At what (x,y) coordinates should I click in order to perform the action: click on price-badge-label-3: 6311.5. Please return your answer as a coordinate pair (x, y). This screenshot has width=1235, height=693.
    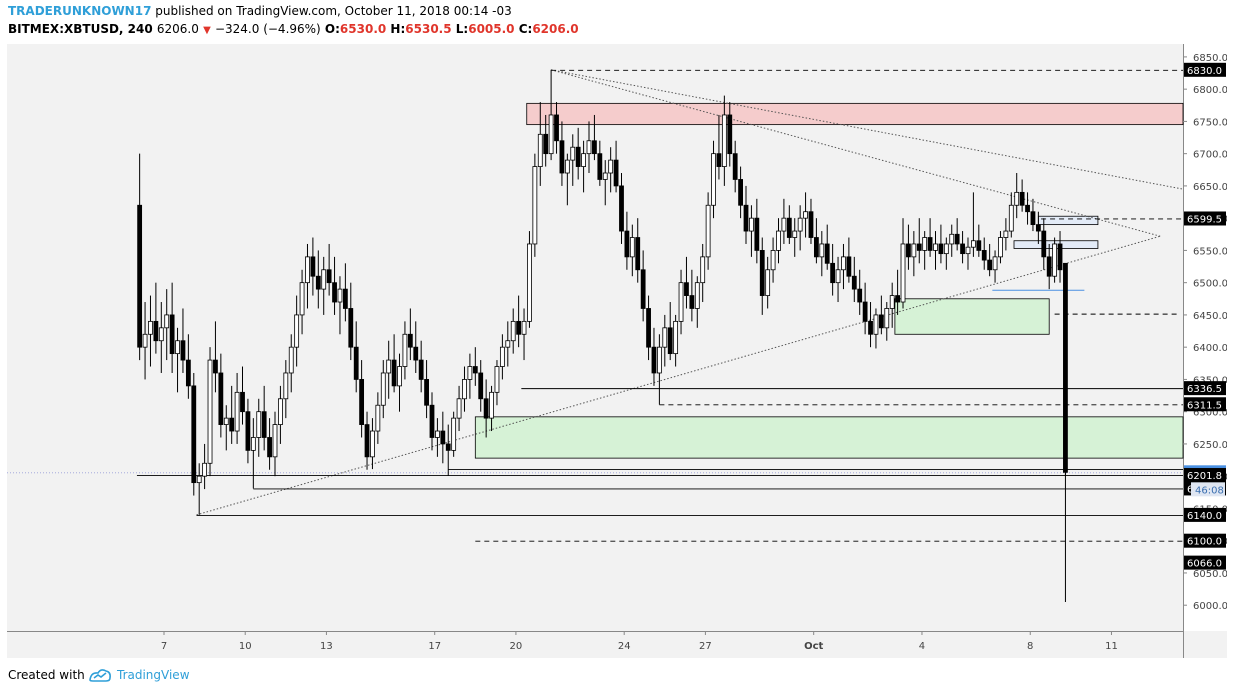
    Looking at the image, I should click on (1204, 405).